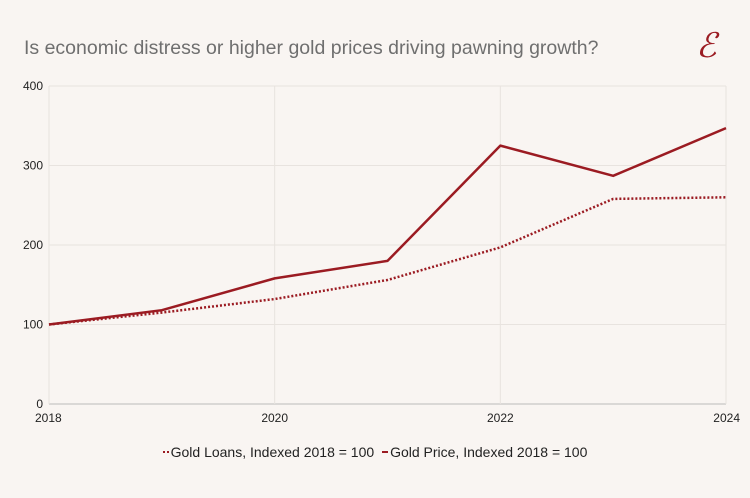 The width and height of the screenshot is (750, 498). Describe the element at coordinates (165, 452) in the screenshot. I see `legend-swatch-dotted` at that location.